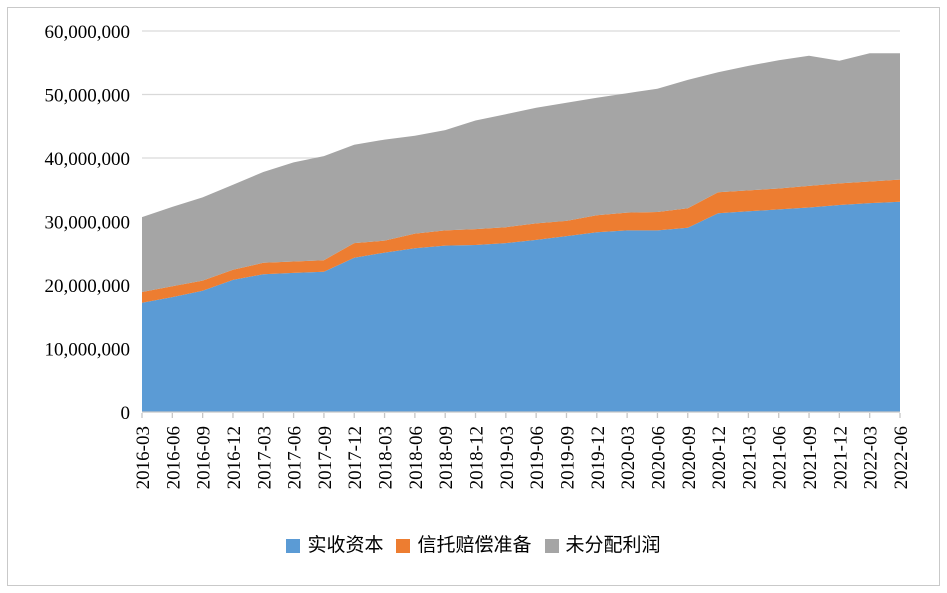 This screenshot has height=593, width=947. Describe the element at coordinates (173, 457) in the screenshot. I see `x-axis-tick-label: 2016-06` at that location.